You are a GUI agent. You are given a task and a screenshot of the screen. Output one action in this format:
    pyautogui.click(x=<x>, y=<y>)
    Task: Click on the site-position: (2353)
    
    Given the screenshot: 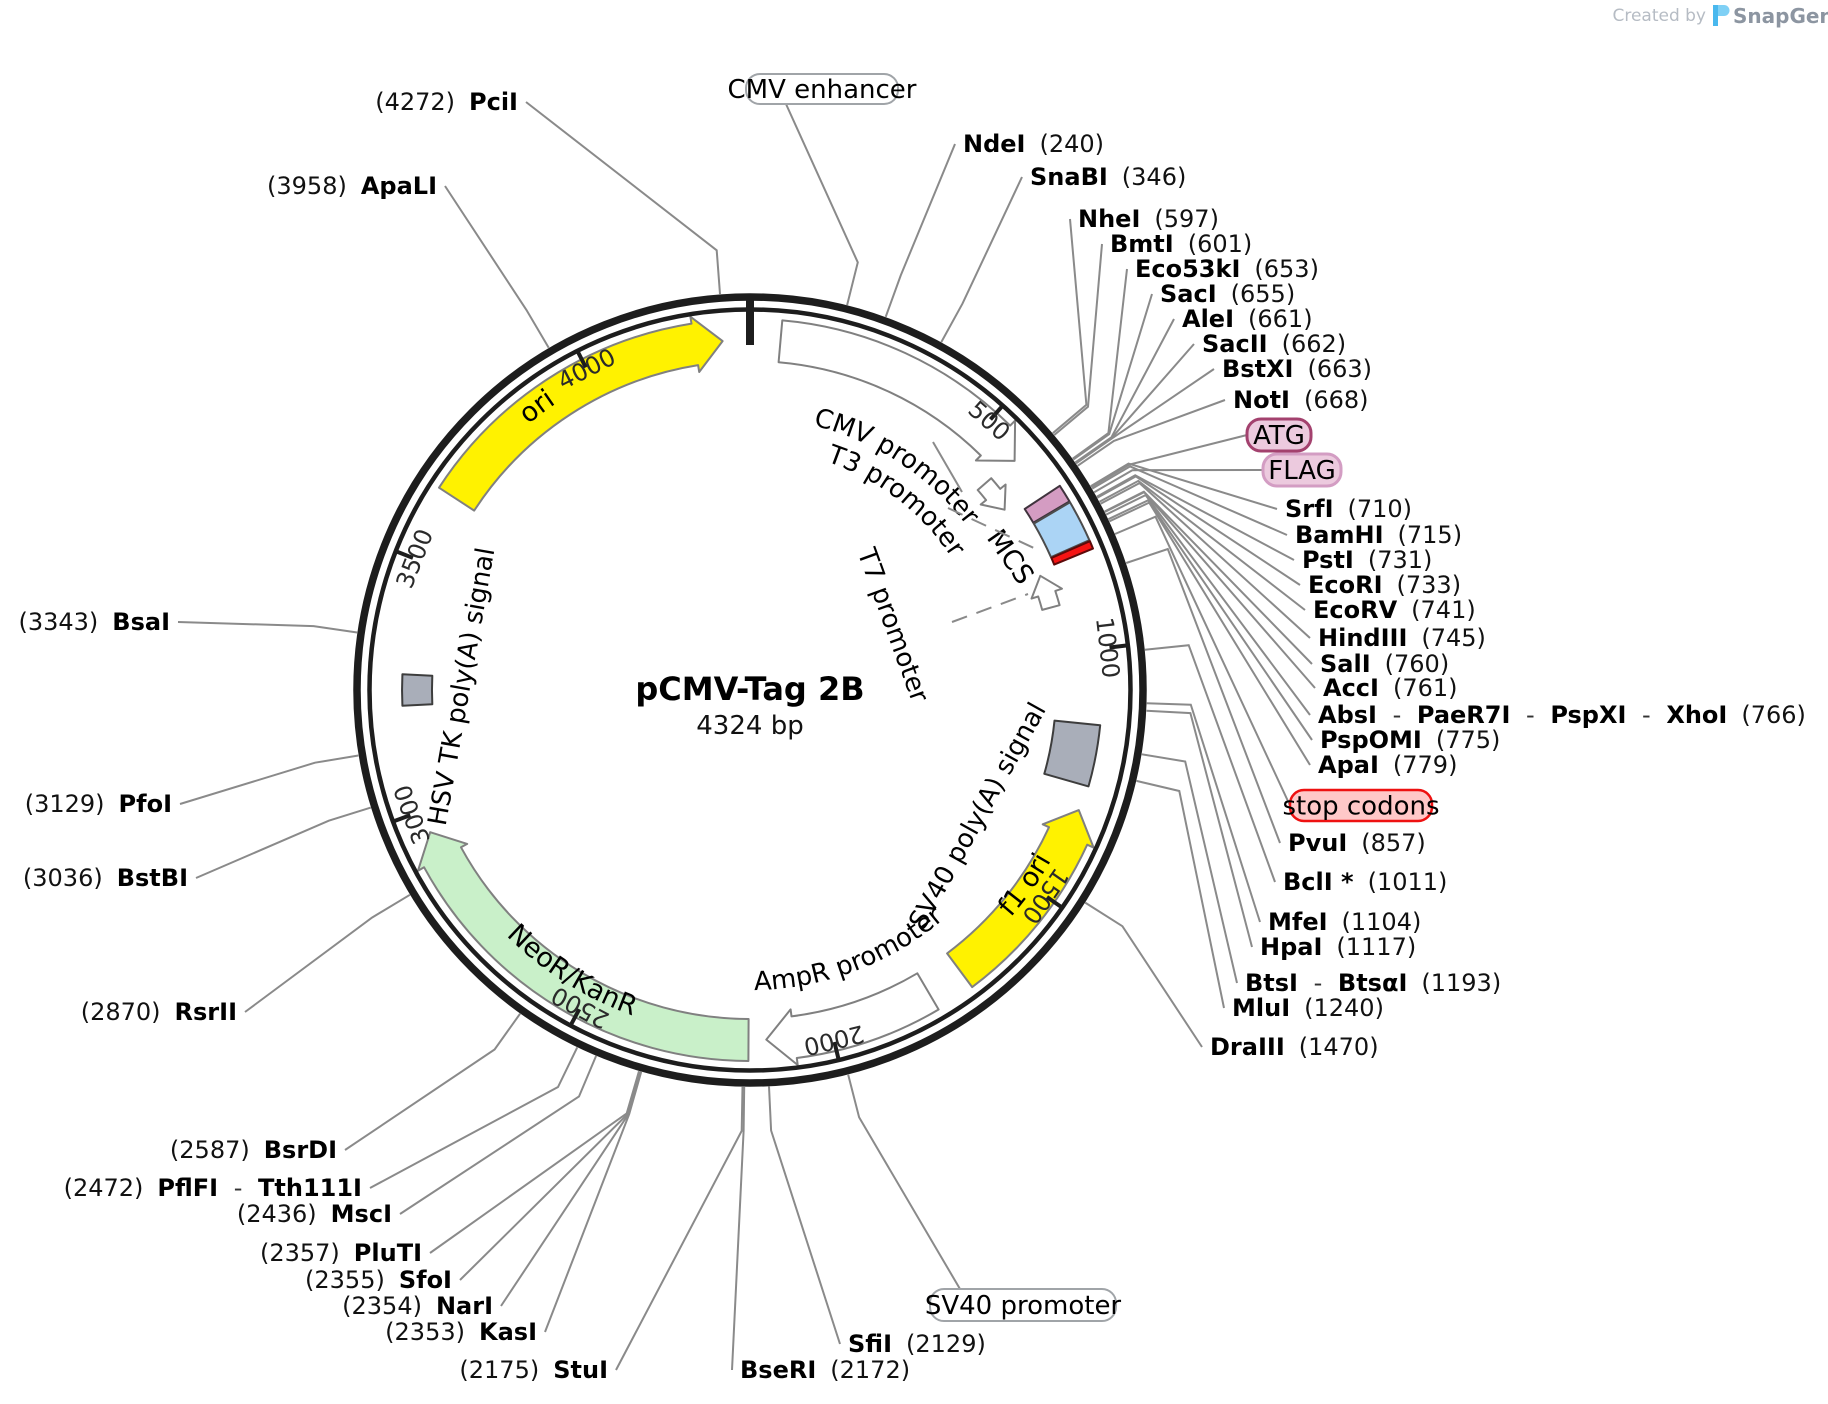 What is the action you would take?
    pyautogui.click(x=425, y=1332)
    